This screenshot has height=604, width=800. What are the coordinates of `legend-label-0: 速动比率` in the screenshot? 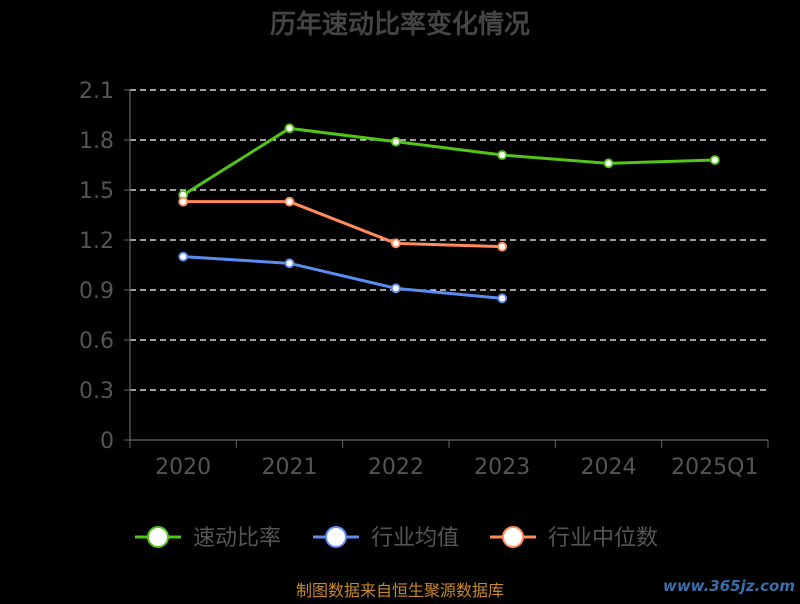 It's located at (237, 538).